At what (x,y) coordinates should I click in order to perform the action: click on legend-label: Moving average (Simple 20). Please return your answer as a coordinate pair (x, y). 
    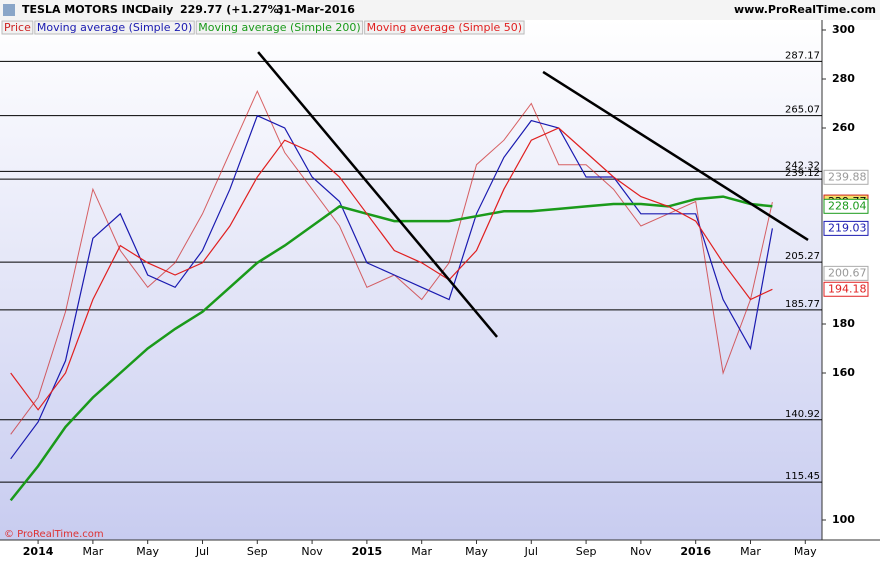
    Looking at the image, I should click on (114, 27).